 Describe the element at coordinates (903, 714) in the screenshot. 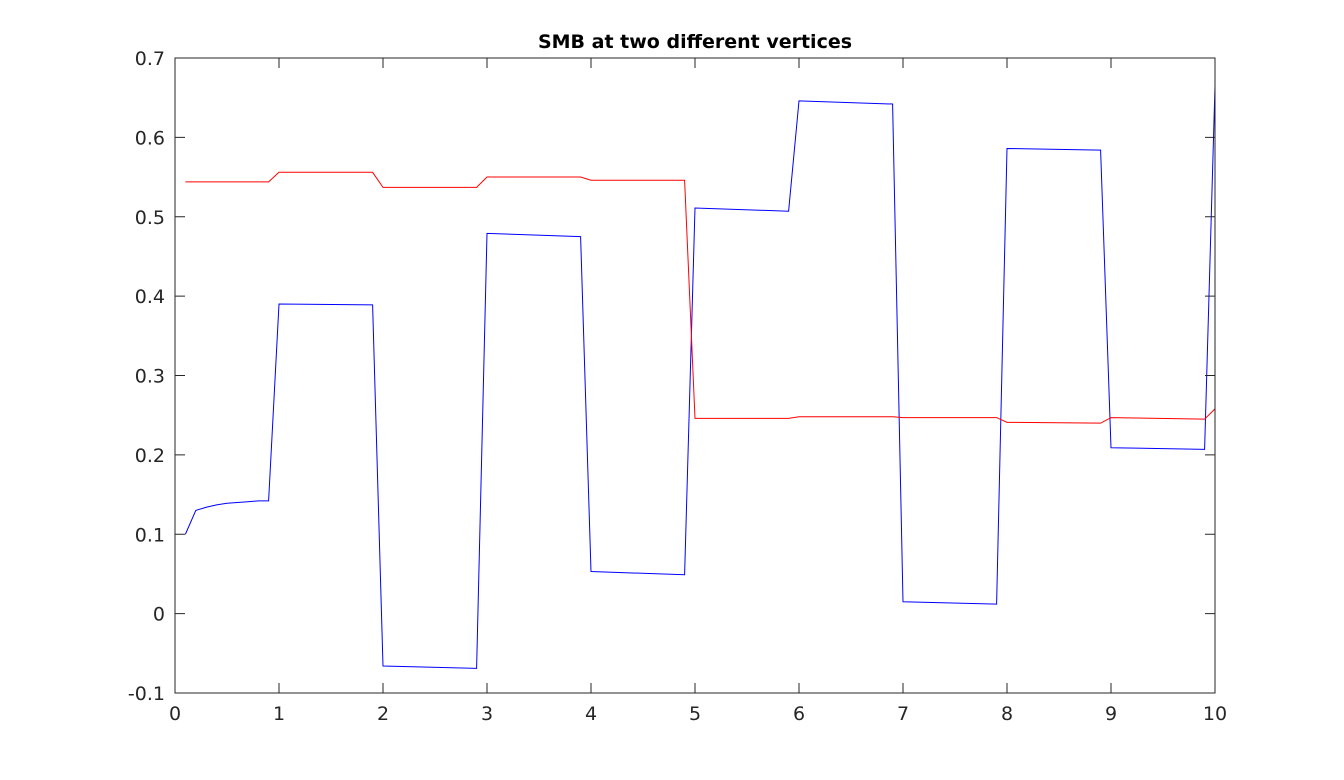

I see `x-tick-label: 7` at that location.